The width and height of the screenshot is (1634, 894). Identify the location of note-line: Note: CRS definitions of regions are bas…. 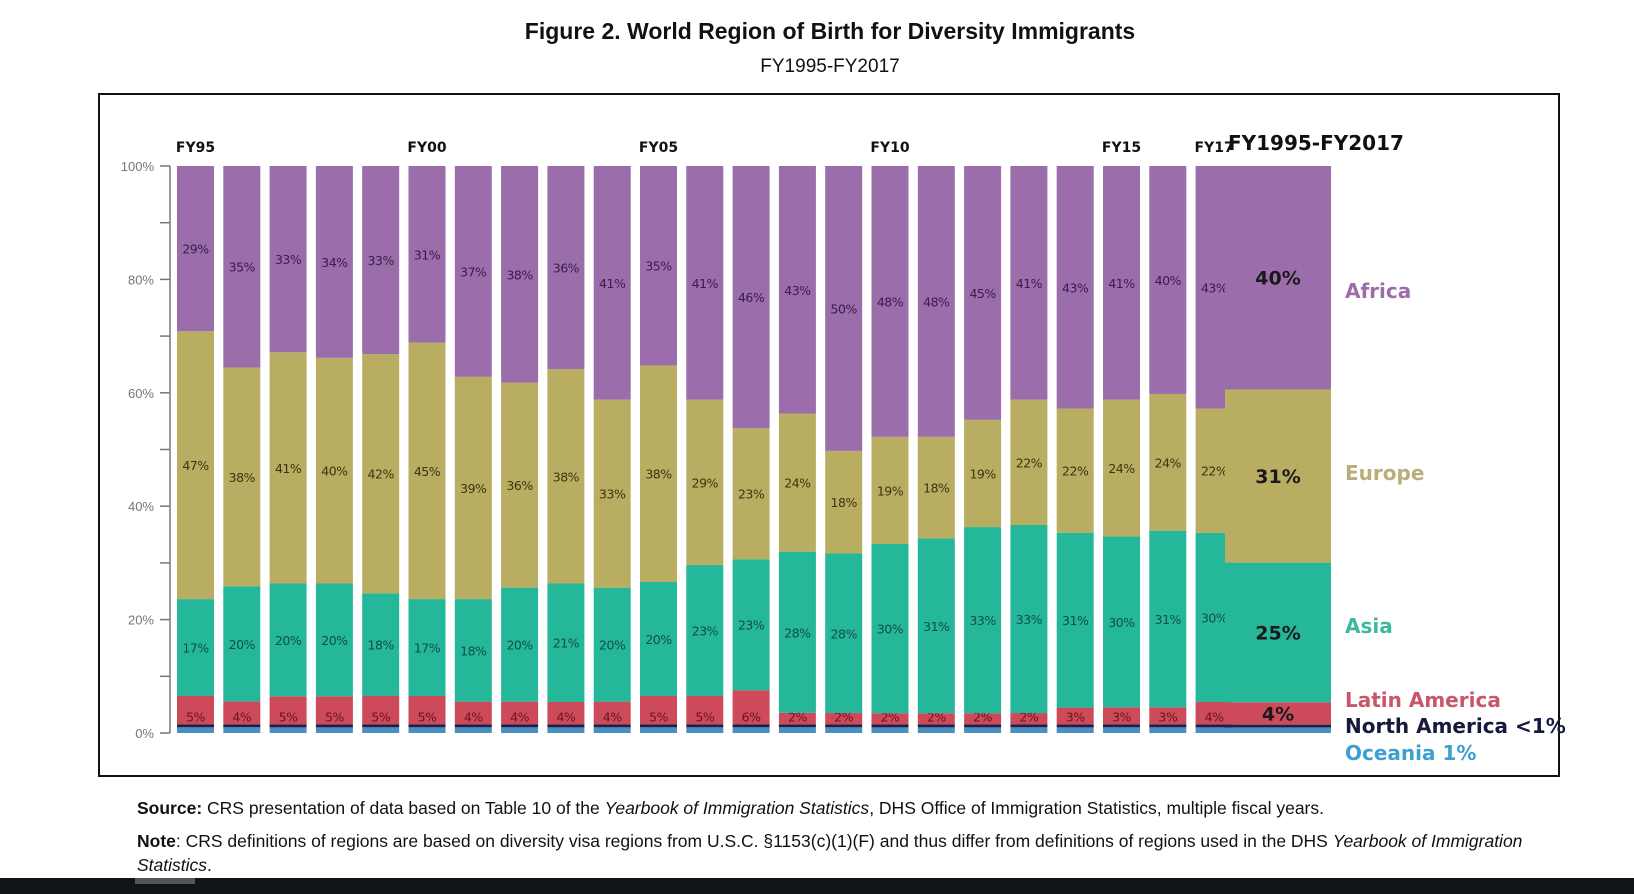
(847, 853).